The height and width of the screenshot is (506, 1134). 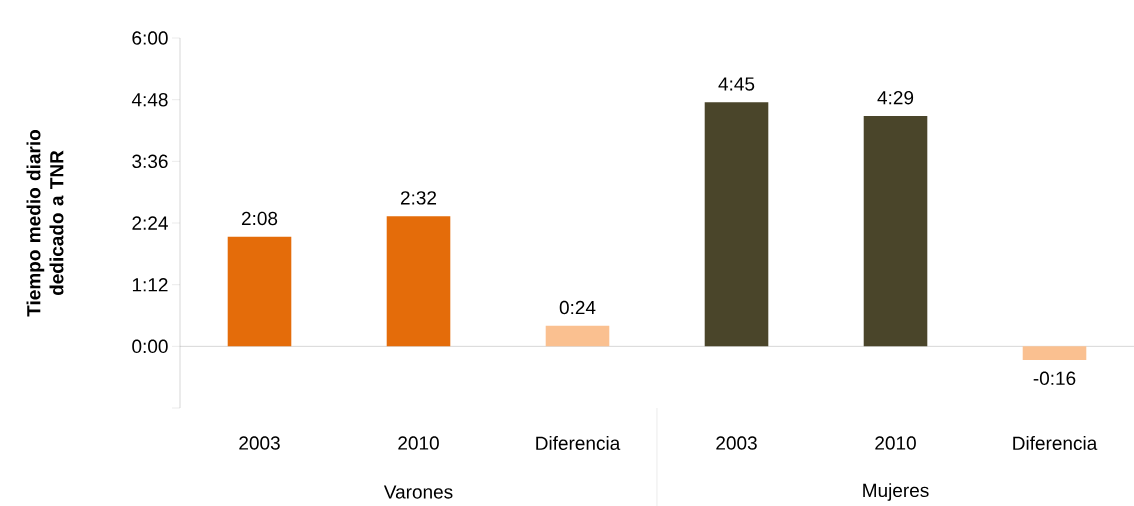 What do you see at coordinates (45, 223) in the screenshot?
I see `y-axis-title: Tiempo medio diario dedicado a TNR` at bounding box center [45, 223].